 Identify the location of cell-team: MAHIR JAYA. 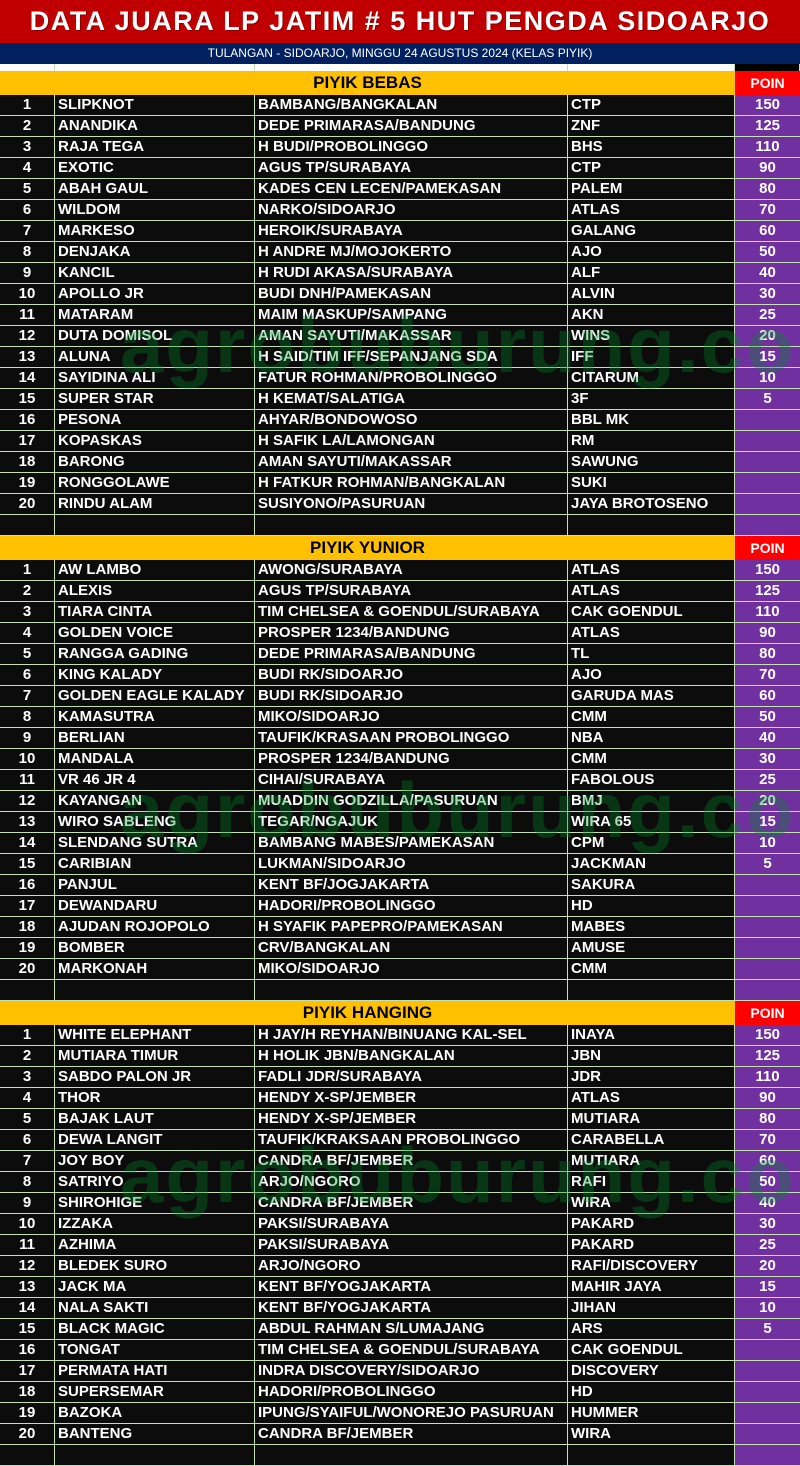
(651, 1287).